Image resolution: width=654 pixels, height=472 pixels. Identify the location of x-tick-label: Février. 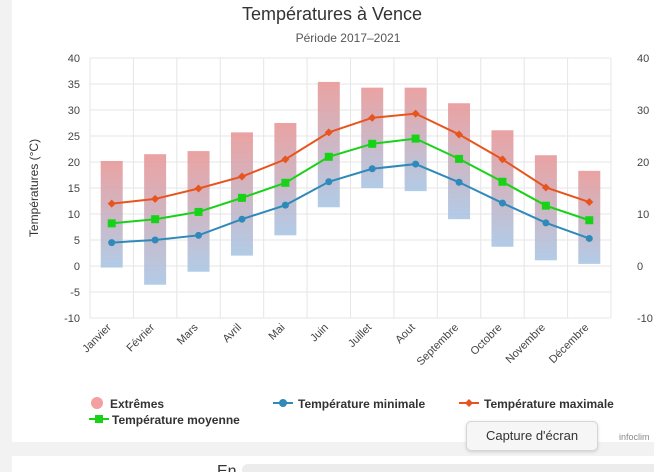
(141, 337).